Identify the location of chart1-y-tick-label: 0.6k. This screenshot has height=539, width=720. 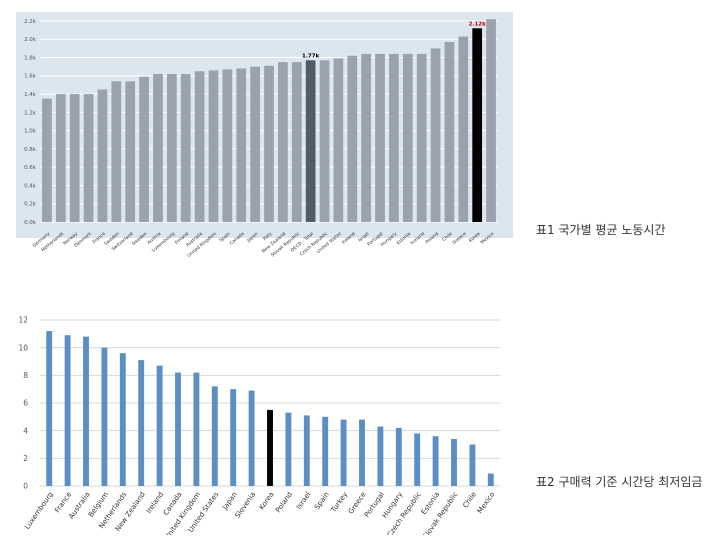
(30, 168).